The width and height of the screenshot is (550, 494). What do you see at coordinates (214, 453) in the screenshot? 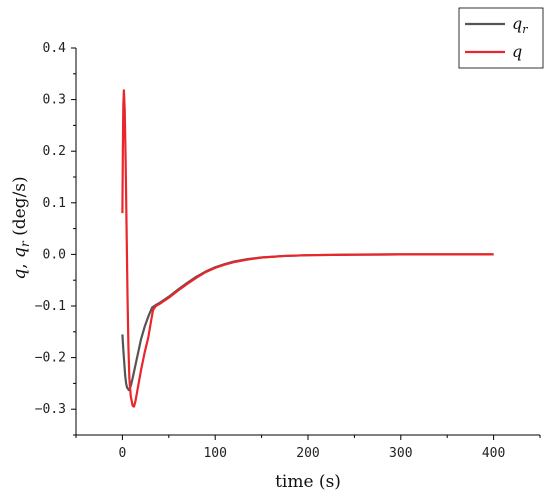
I see `x-tick-label: 100` at bounding box center [214, 453].